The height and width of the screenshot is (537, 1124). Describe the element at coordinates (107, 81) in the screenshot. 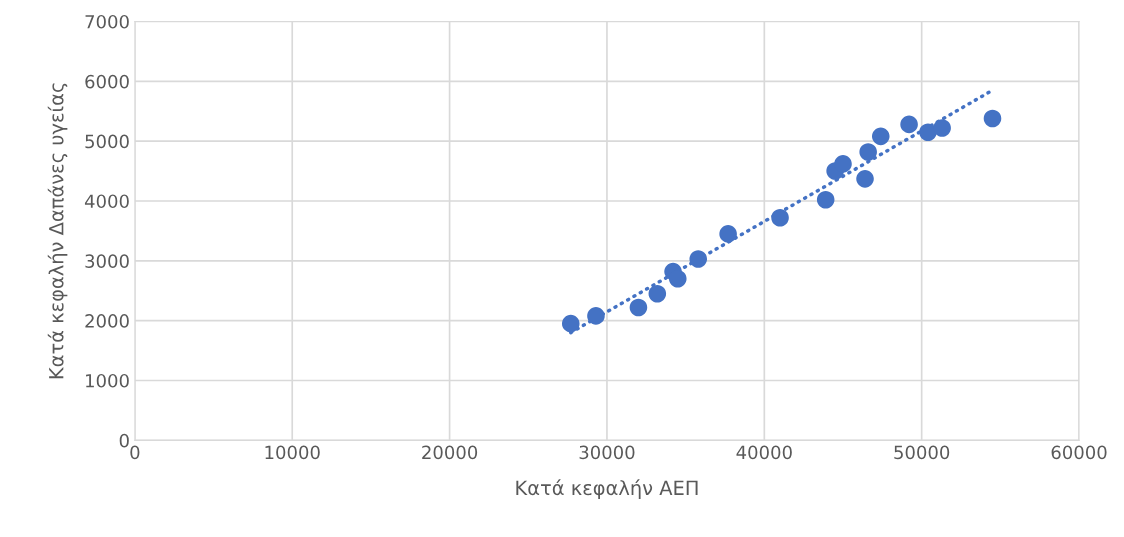

I see `y-tick-label: 6000` at that location.